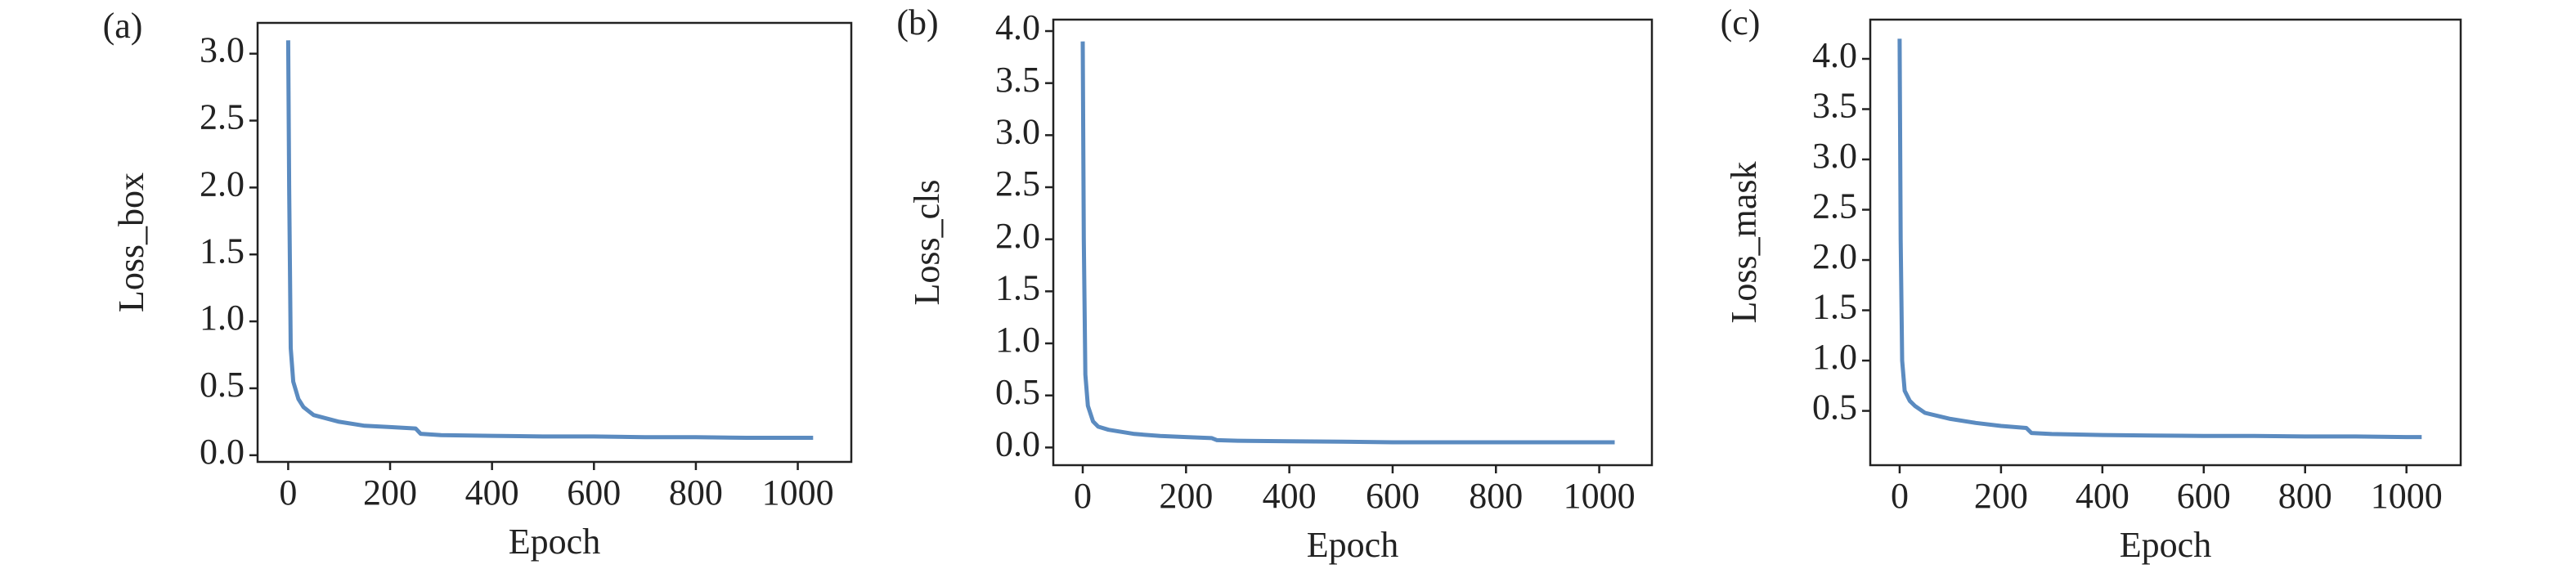 The height and width of the screenshot is (578, 2576). I want to click on y-axis-label: Loss_mask, so click(1744, 243).